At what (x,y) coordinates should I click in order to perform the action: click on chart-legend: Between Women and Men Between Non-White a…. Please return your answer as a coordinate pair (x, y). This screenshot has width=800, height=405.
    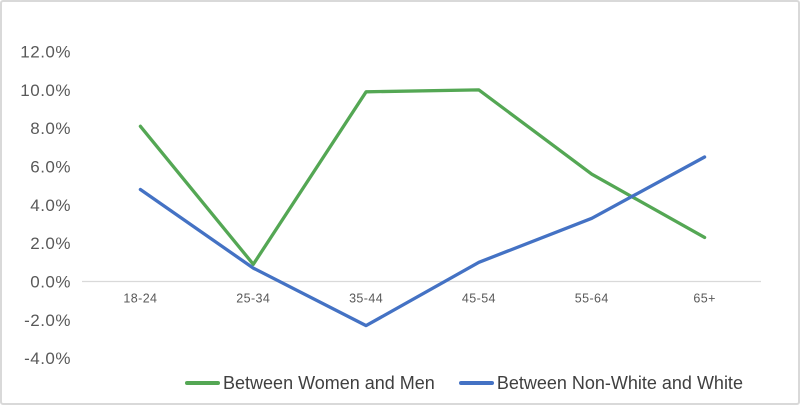
    Looking at the image, I should click on (432, 383).